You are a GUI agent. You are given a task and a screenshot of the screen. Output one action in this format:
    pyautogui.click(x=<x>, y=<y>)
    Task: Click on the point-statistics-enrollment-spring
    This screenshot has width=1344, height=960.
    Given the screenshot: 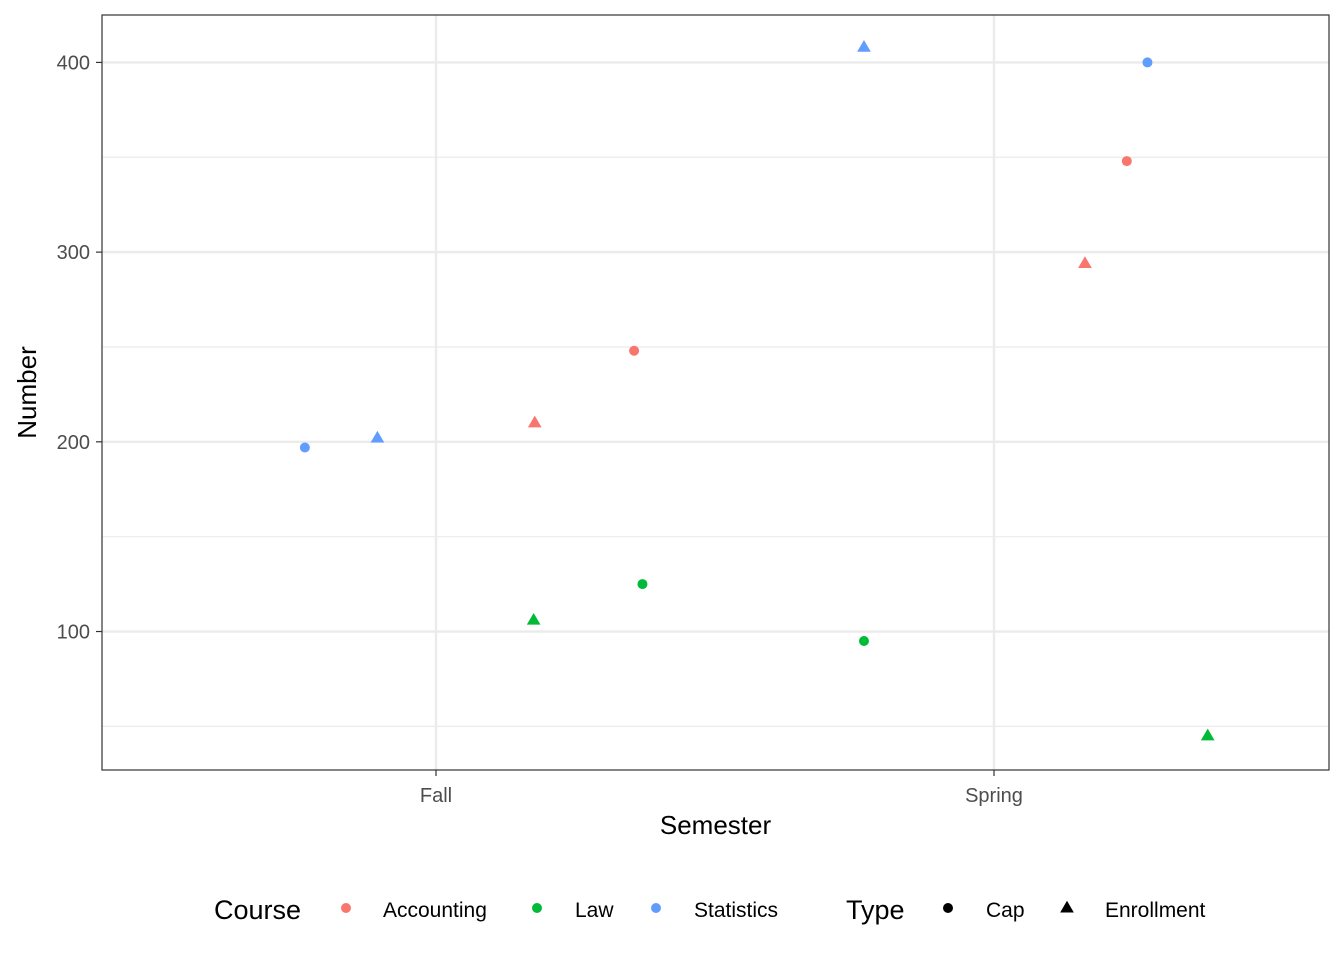 What is the action you would take?
    pyautogui.click(x=864, y=46)
    